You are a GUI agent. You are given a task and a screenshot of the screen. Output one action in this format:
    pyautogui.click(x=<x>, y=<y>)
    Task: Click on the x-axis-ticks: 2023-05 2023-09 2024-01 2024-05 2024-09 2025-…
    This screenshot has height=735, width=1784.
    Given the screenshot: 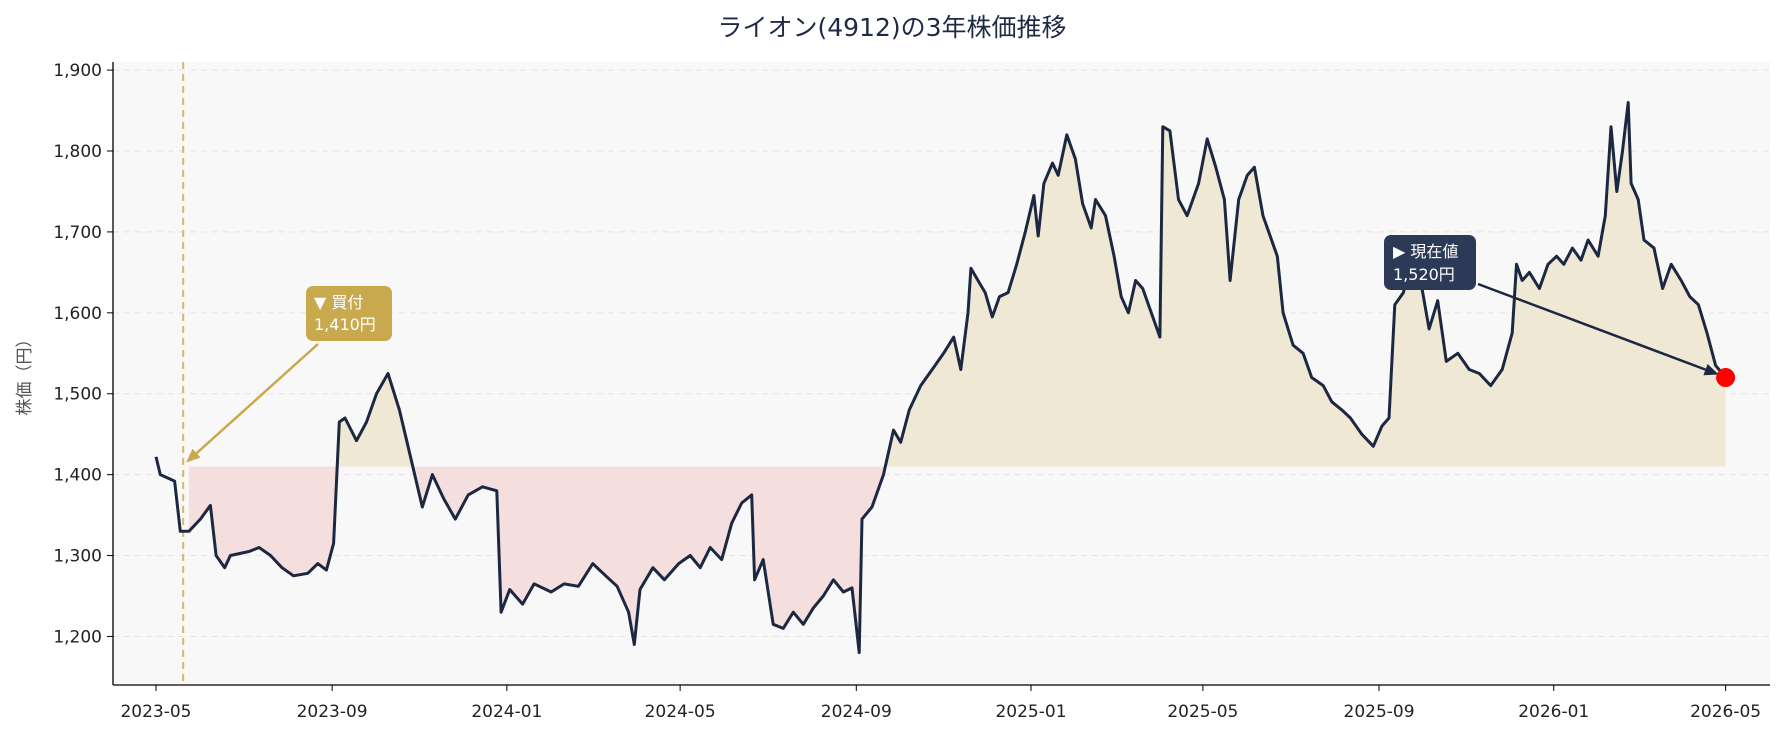 What is the action you would take?
    pyautogui.click(x=940, y=703)
    